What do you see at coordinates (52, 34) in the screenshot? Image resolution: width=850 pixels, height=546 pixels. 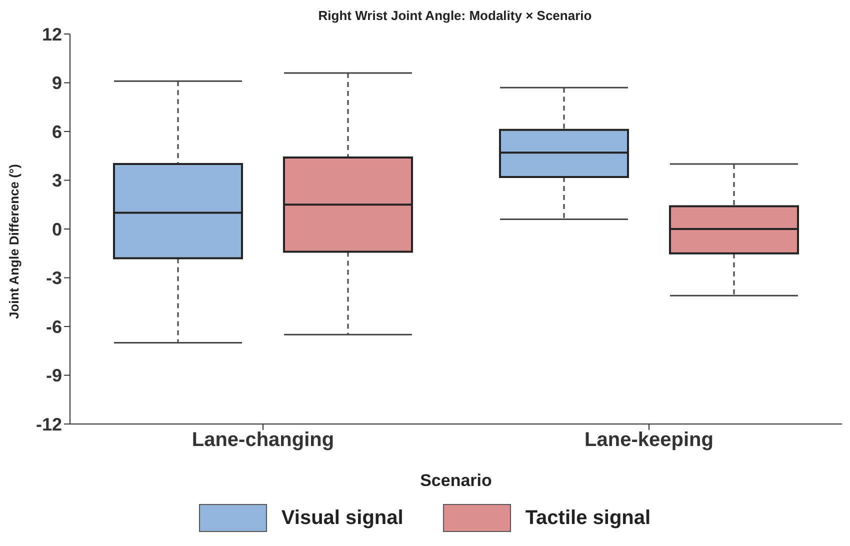 I see `y-tick-label: 12` at bounding box center [52, 34].